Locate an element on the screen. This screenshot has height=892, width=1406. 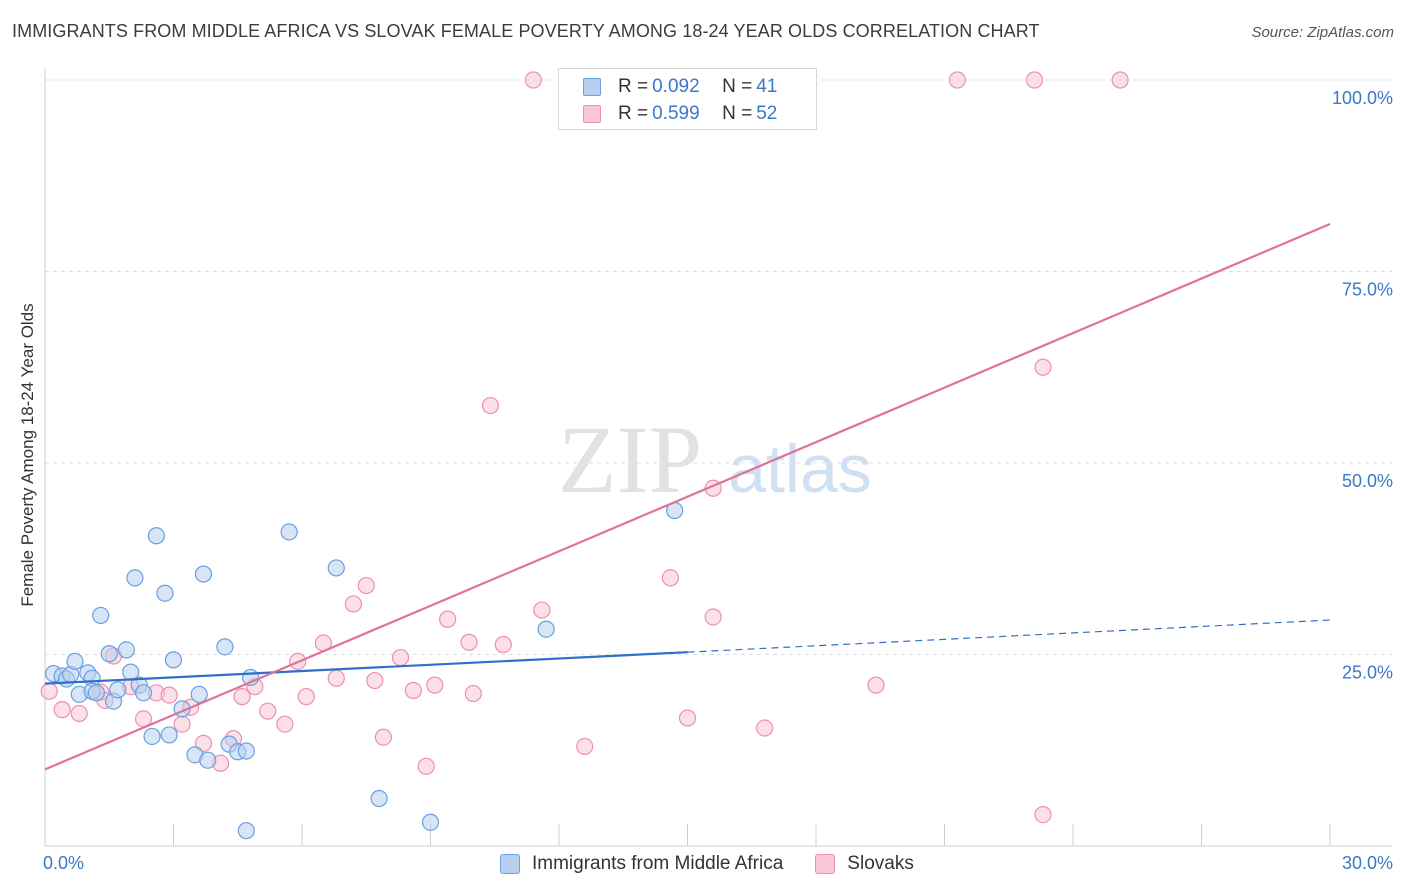
y-tick-label: 75.0% is located at coordinates (1367, 290).